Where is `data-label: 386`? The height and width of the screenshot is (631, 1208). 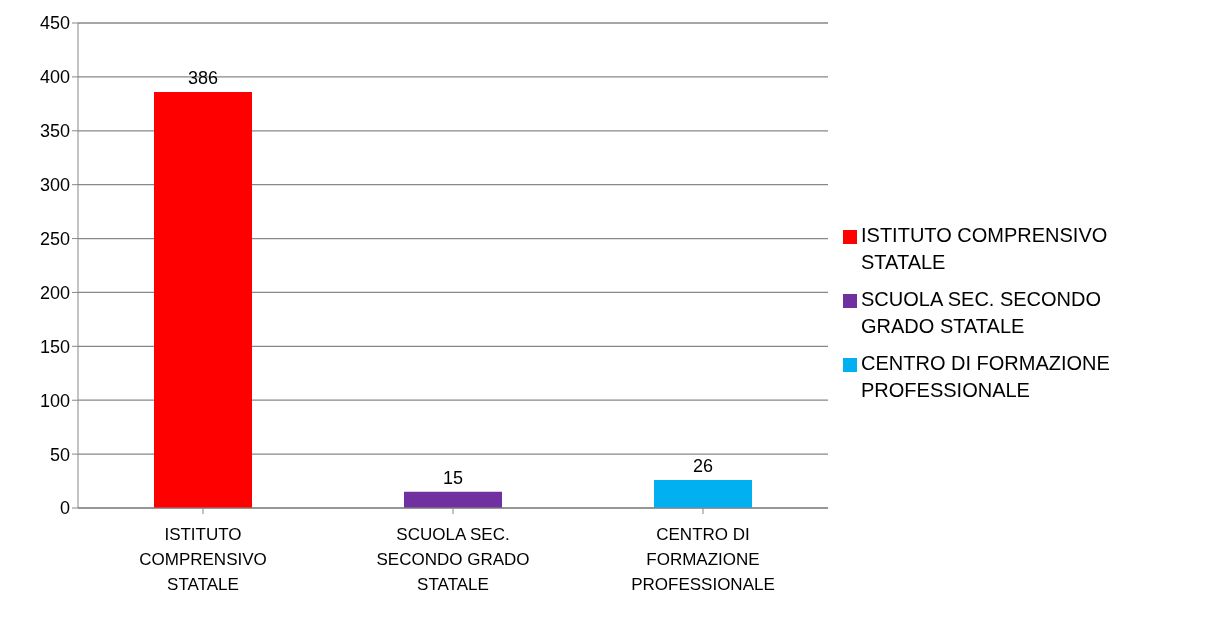
data-label: 386 is located at coordinates (203, 77).